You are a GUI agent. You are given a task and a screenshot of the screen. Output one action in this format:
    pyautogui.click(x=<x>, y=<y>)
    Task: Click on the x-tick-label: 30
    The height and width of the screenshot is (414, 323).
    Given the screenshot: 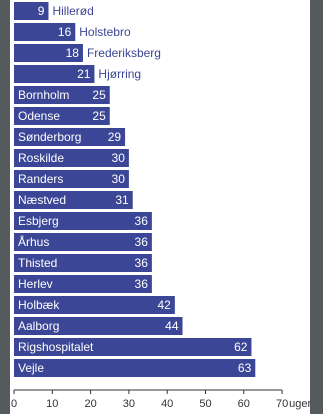 What is the action you would take?
    pyautogui.click(x=129, y=404)
    